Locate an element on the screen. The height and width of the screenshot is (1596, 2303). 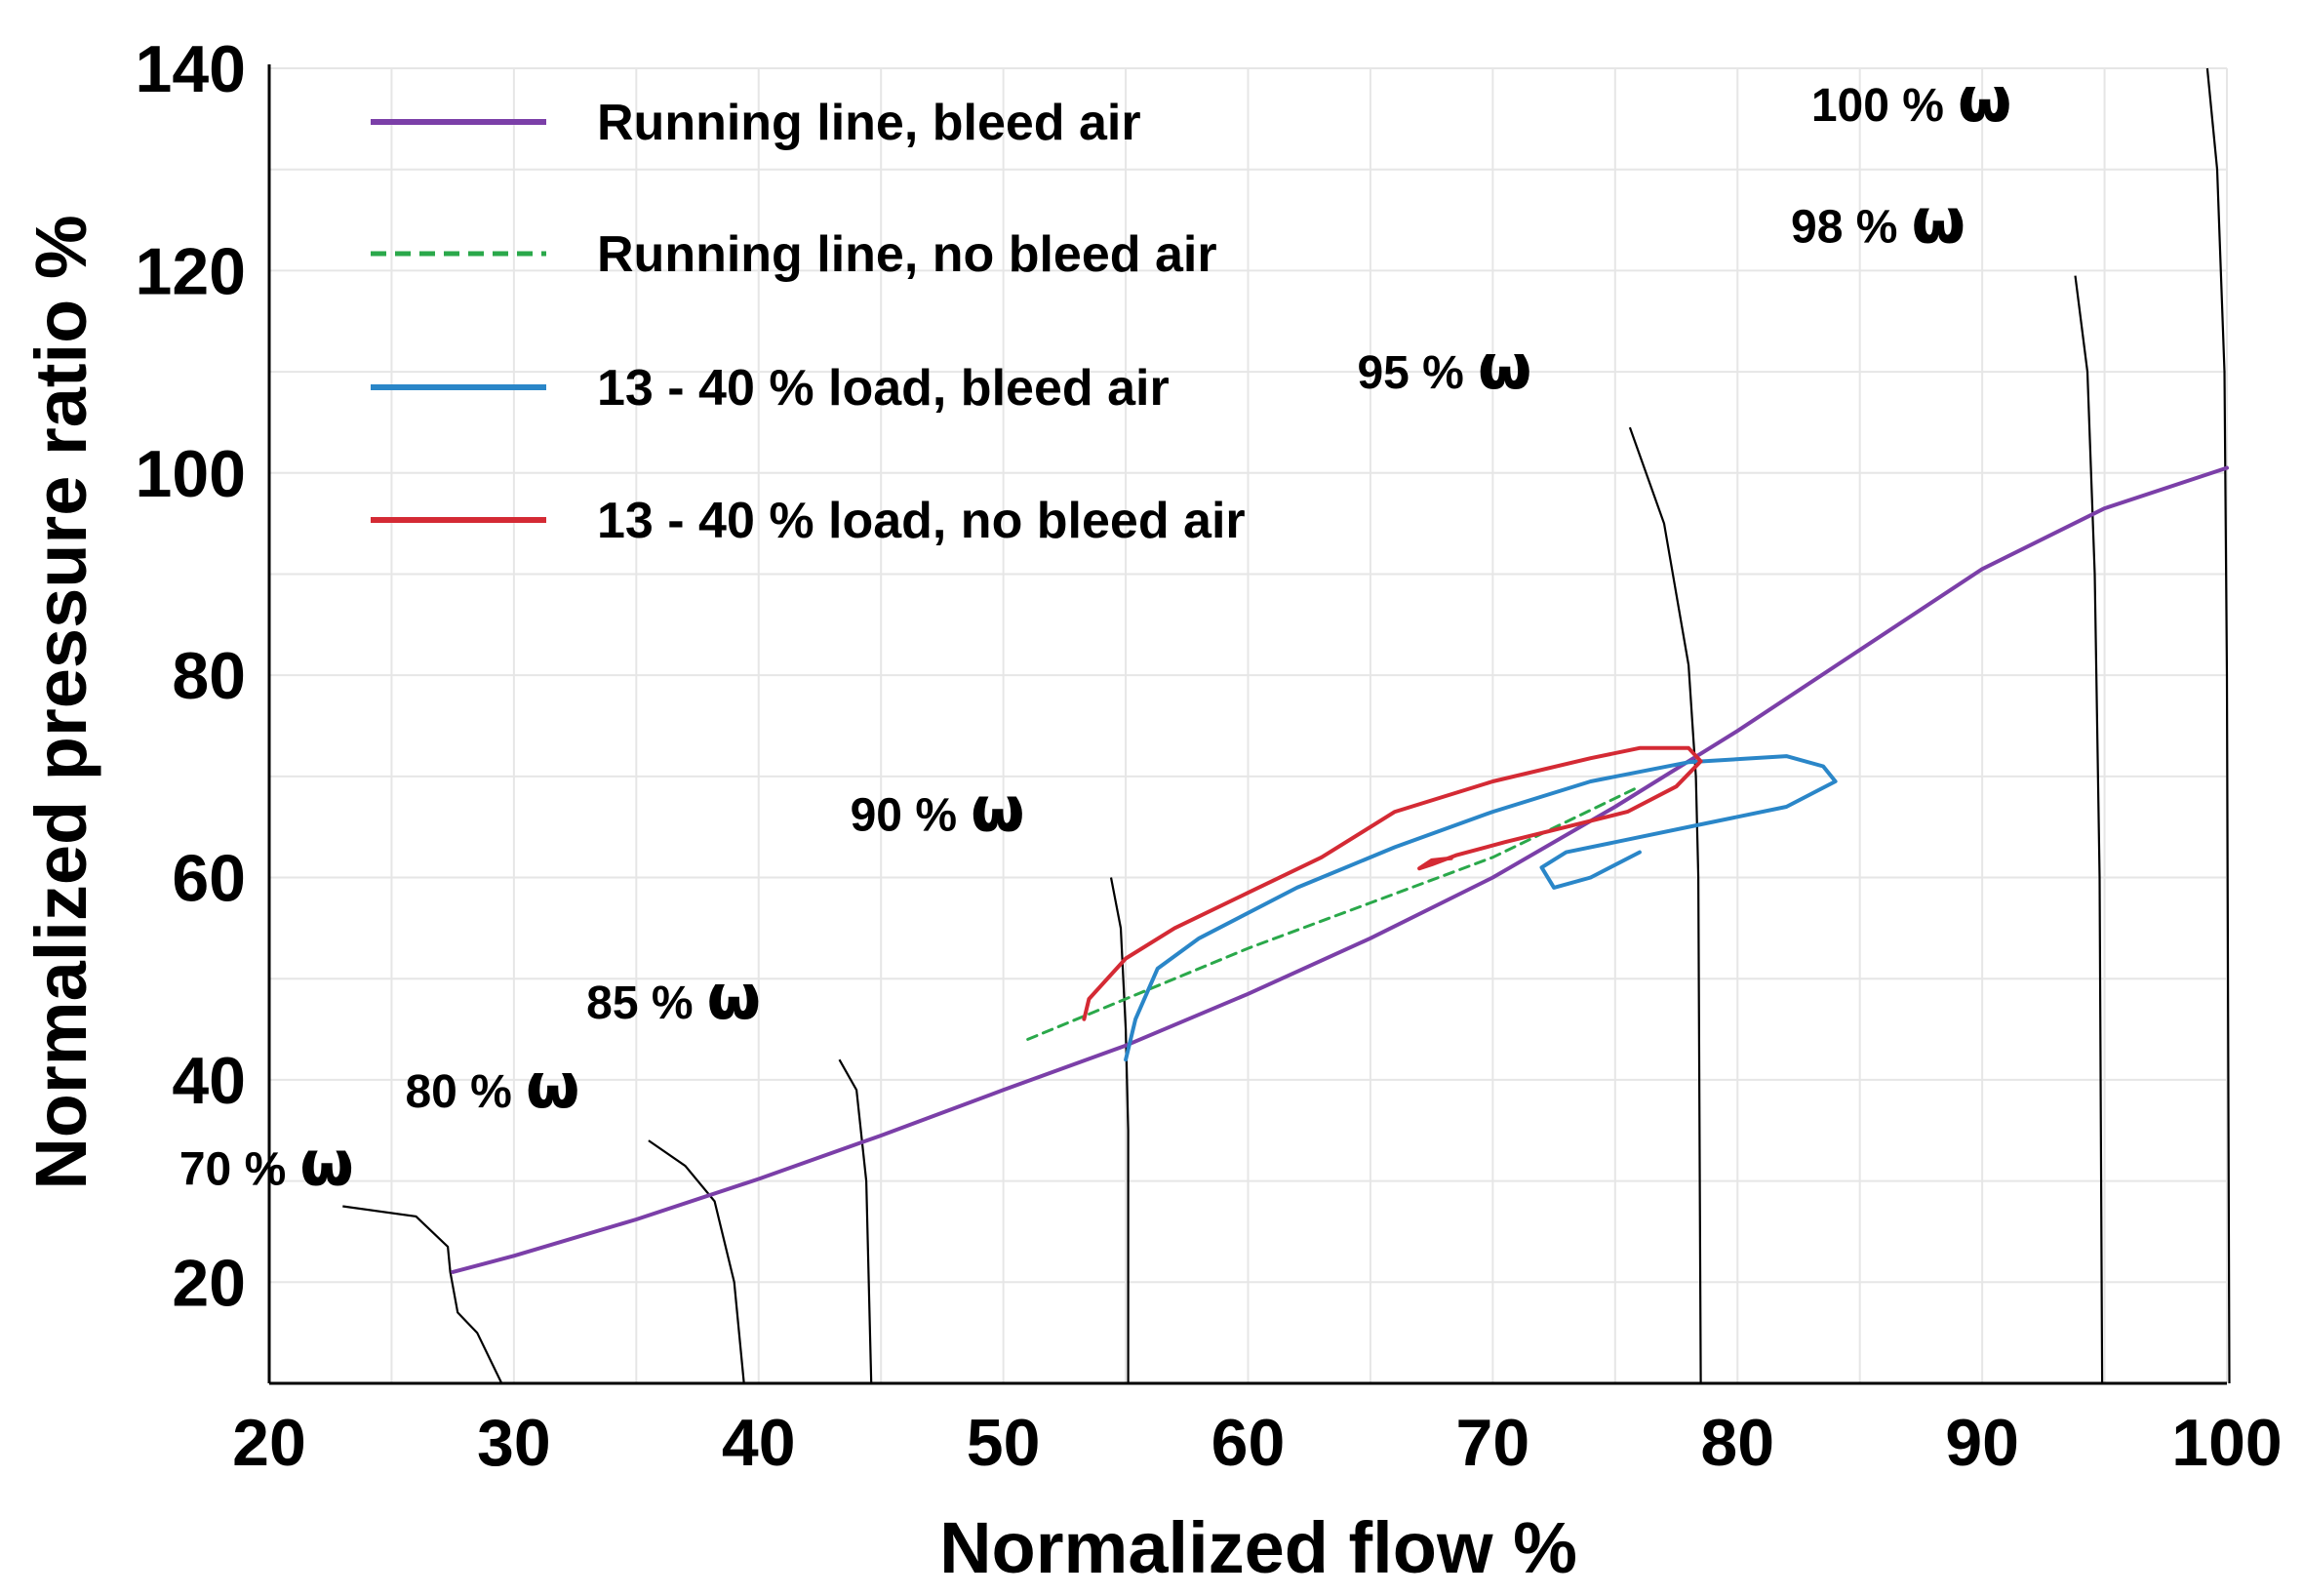
speed-label: 90 % is located at coordinates (904, 816).